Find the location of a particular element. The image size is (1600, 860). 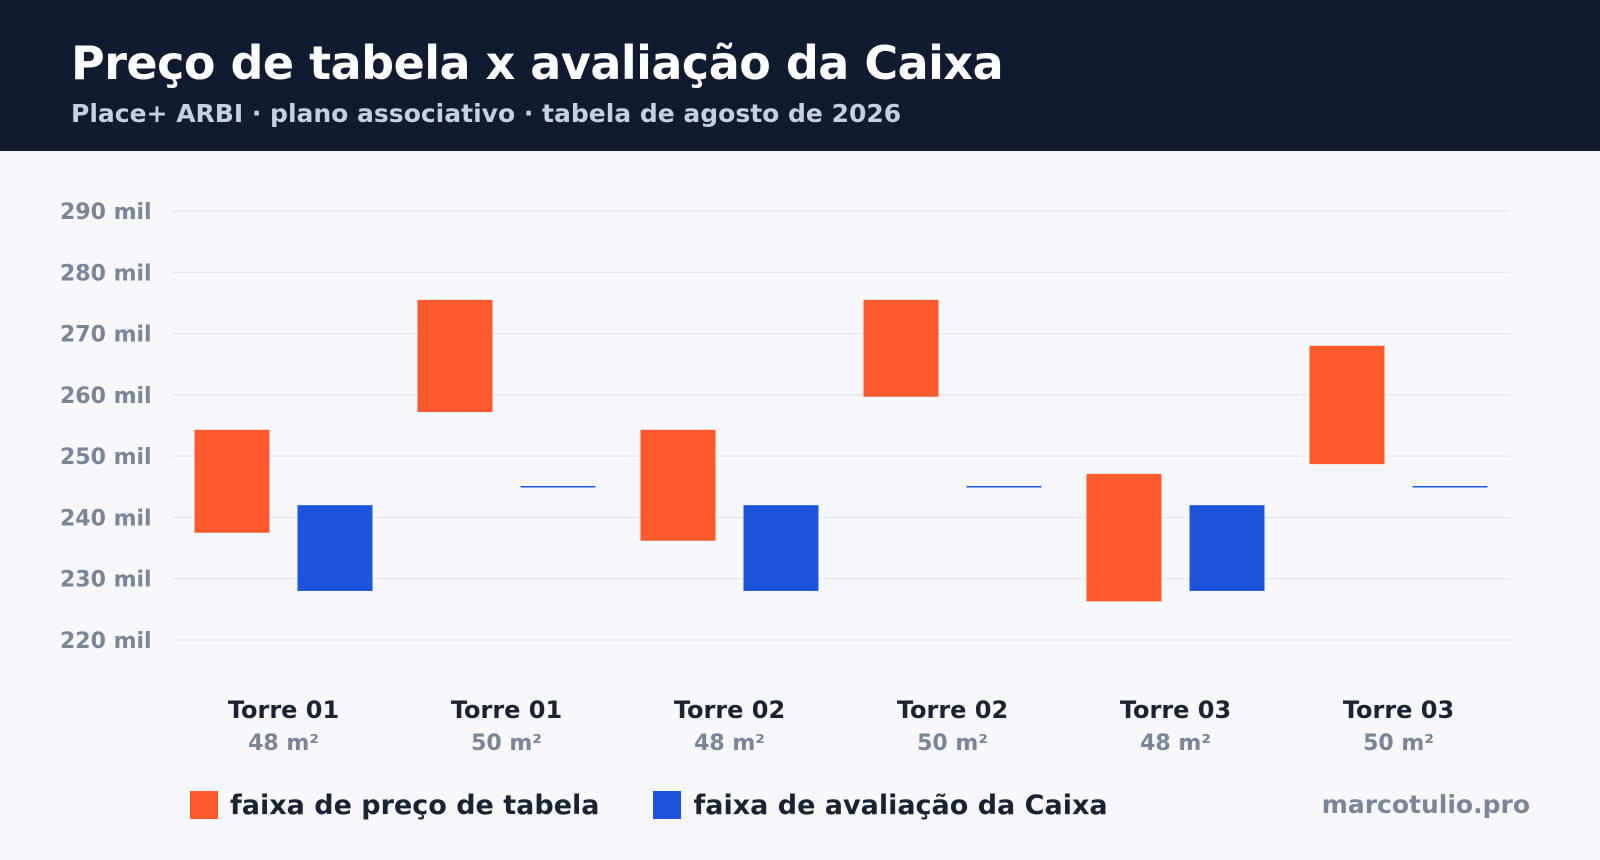

legend-item-price: faixa de preço de tabela is located at coordinates (394, 805).